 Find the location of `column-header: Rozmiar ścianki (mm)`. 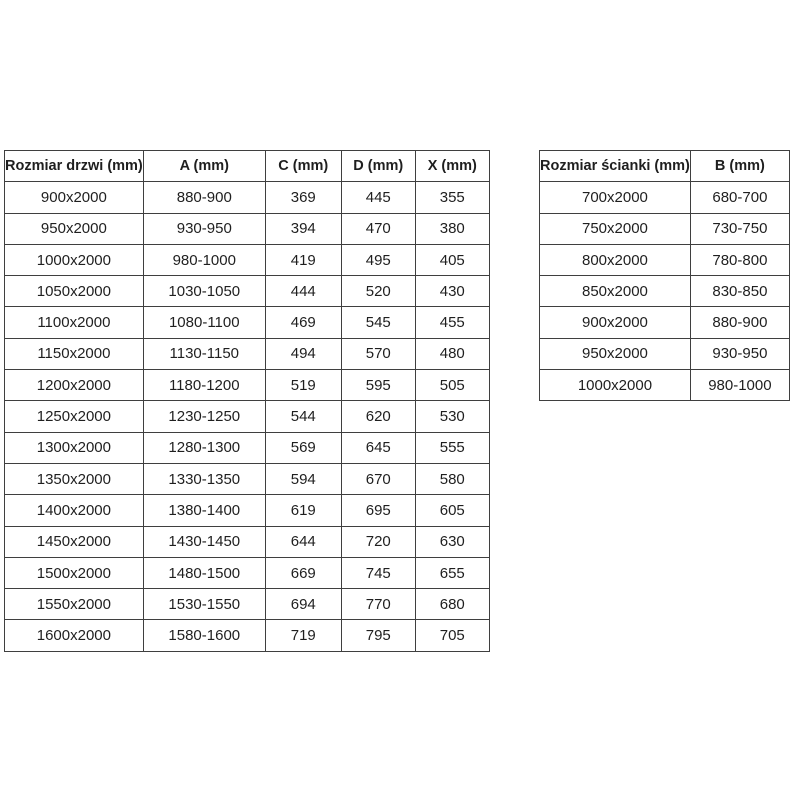

column-header: Rozmiar ścianki (mm) is located at coordinates (615, 166).